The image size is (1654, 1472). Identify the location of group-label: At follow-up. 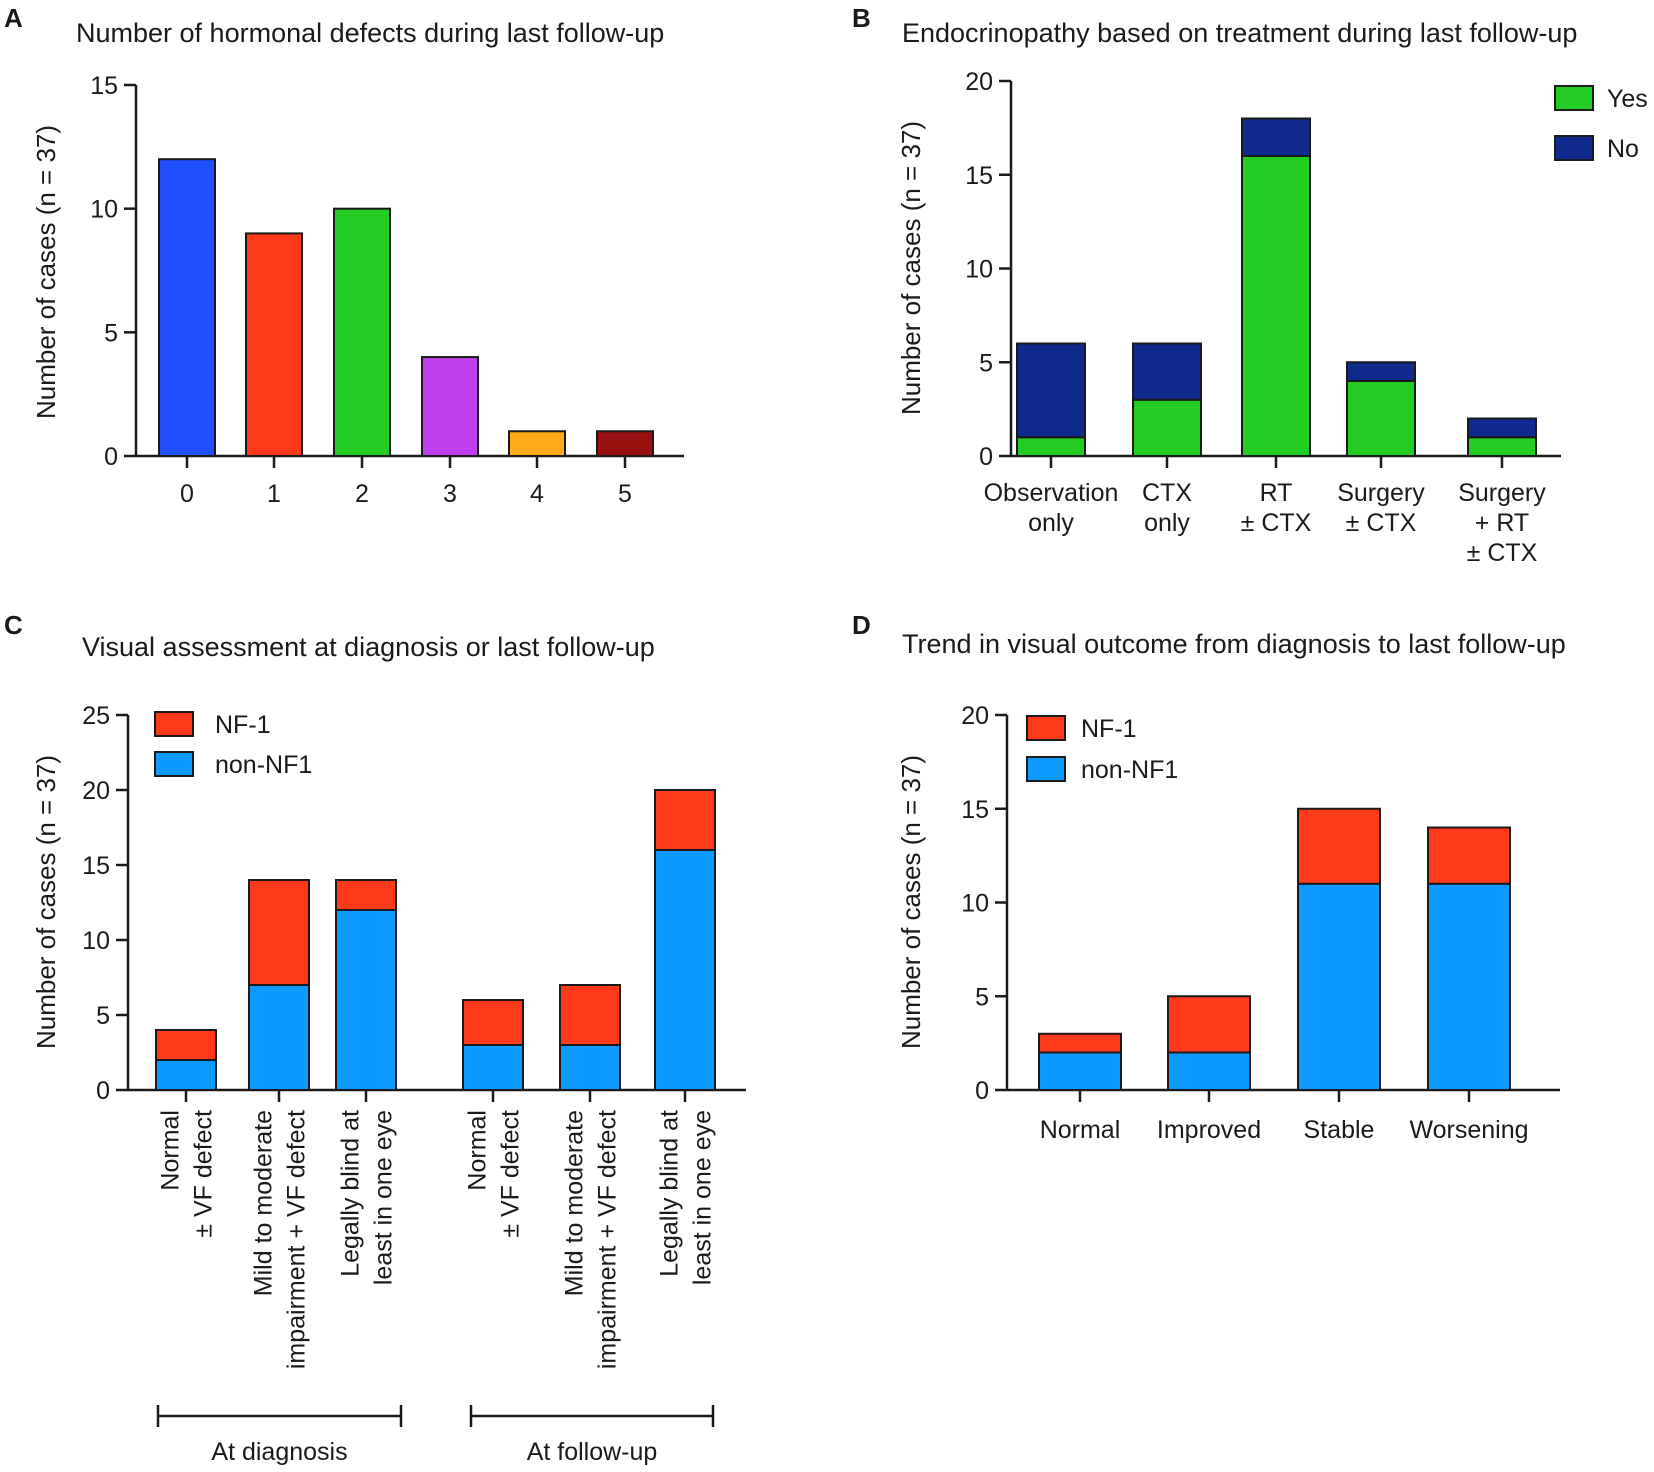
(592, 1452).